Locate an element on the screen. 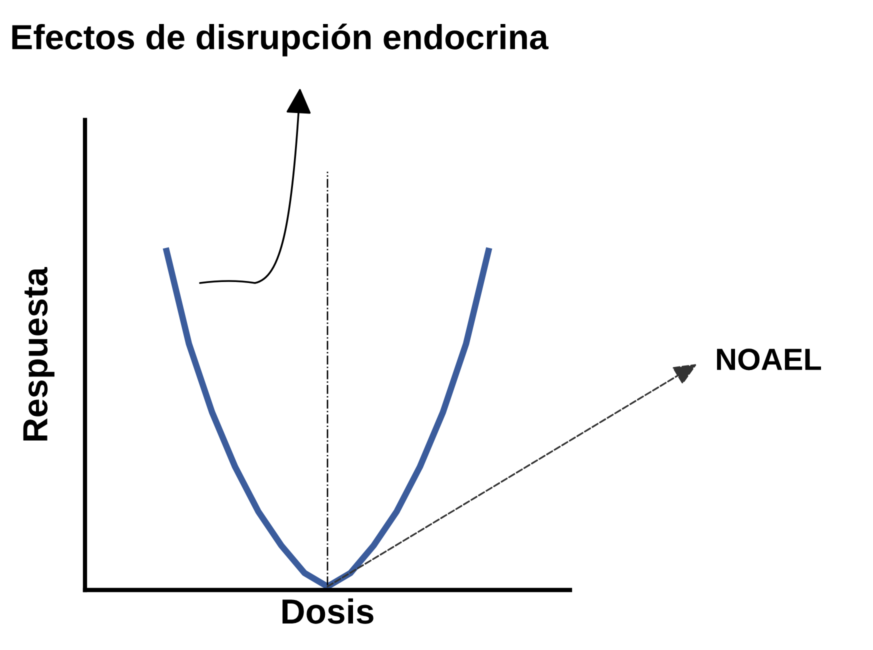 This screenshot has height=650, width=873. y-axis-title: Respuesta is located at coordinates (38, 353).